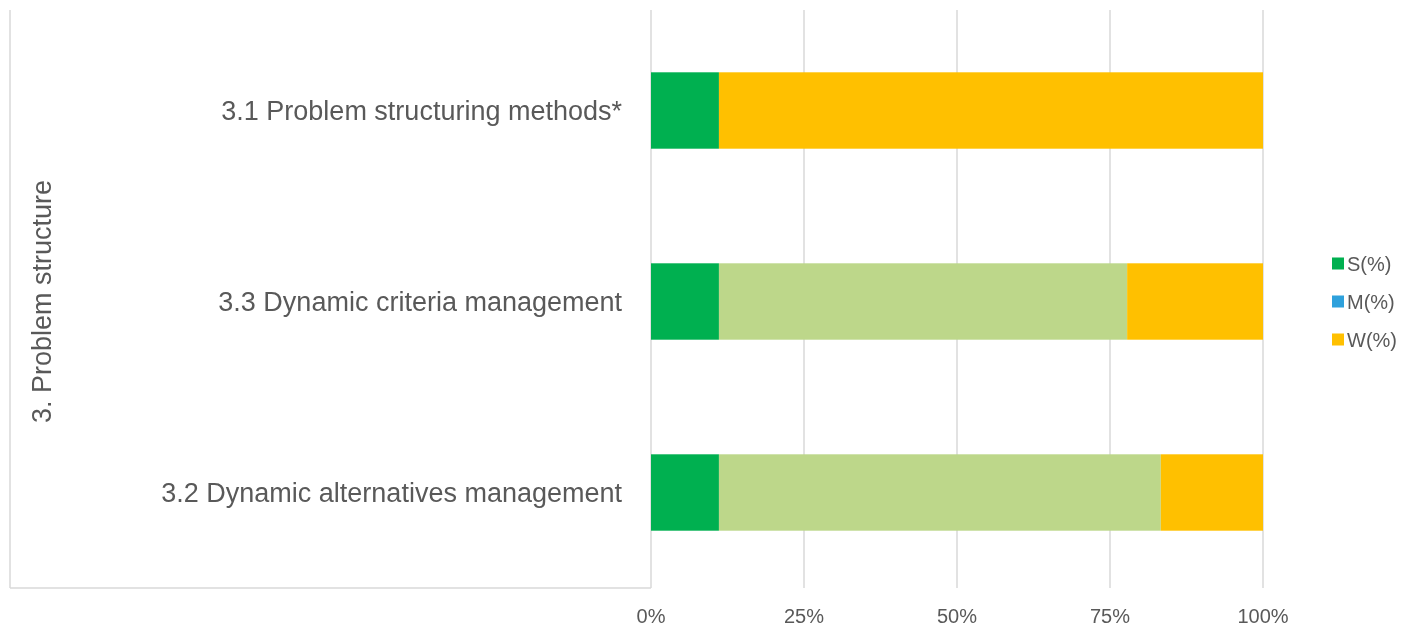  I want to click on x-tick-label: 75%, so click(1110, 616).